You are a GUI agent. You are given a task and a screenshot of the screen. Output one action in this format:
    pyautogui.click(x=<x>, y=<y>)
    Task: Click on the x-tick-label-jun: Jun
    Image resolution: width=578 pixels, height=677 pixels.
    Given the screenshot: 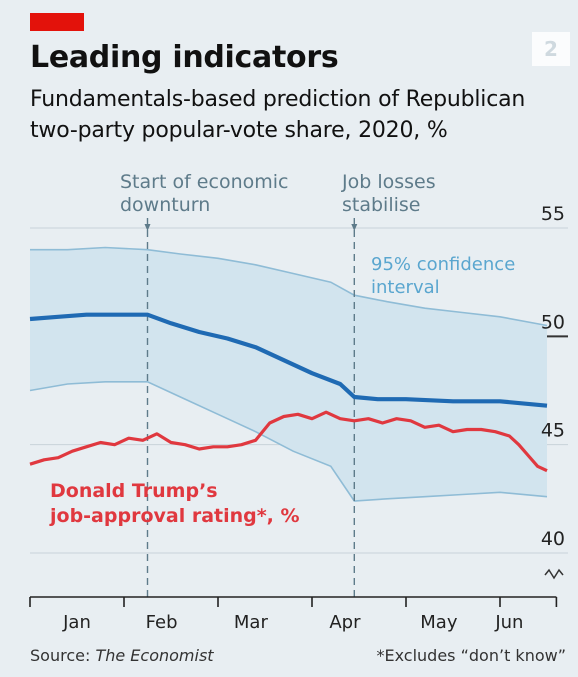 What is the action you would take?
    pyautogui.click(x=508, y=622)
    